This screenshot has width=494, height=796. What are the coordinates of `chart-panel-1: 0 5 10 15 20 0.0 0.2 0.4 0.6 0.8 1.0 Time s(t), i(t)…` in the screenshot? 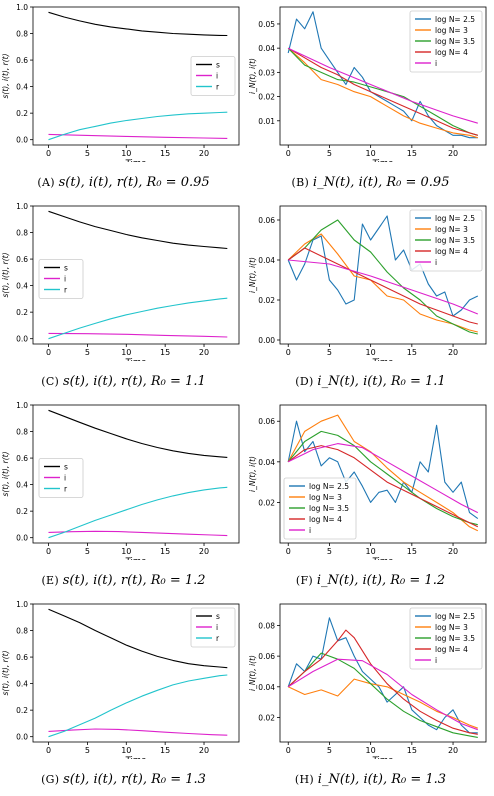 It's located at (120, 82).